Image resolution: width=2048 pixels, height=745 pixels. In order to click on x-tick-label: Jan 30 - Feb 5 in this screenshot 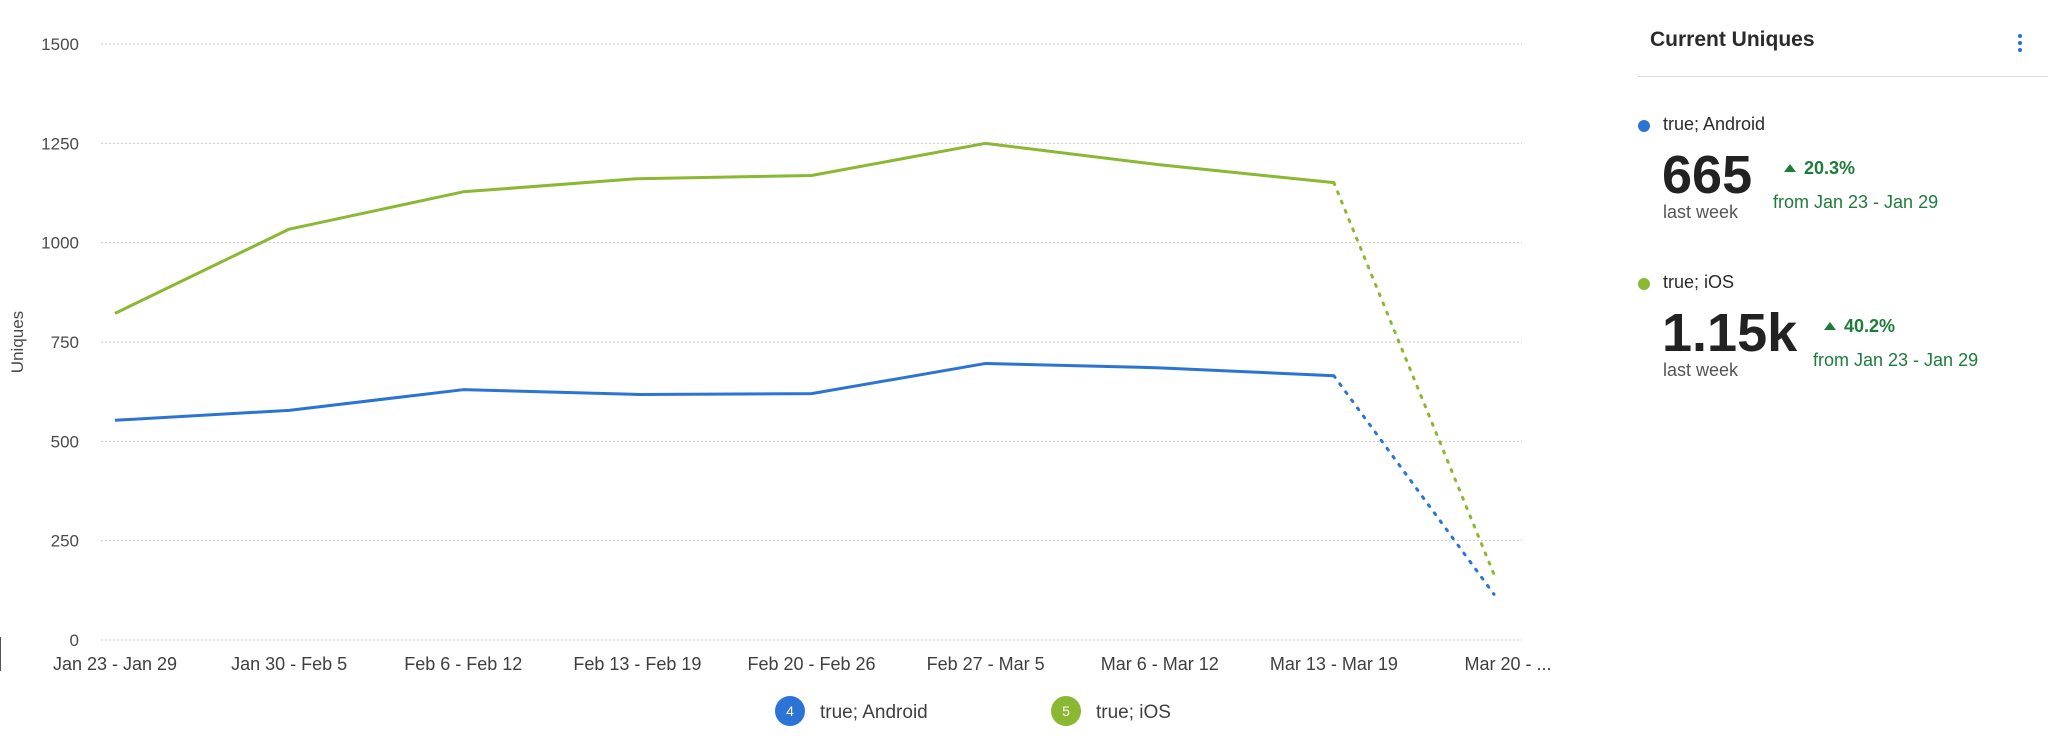, I will do `click(289, 664)`.